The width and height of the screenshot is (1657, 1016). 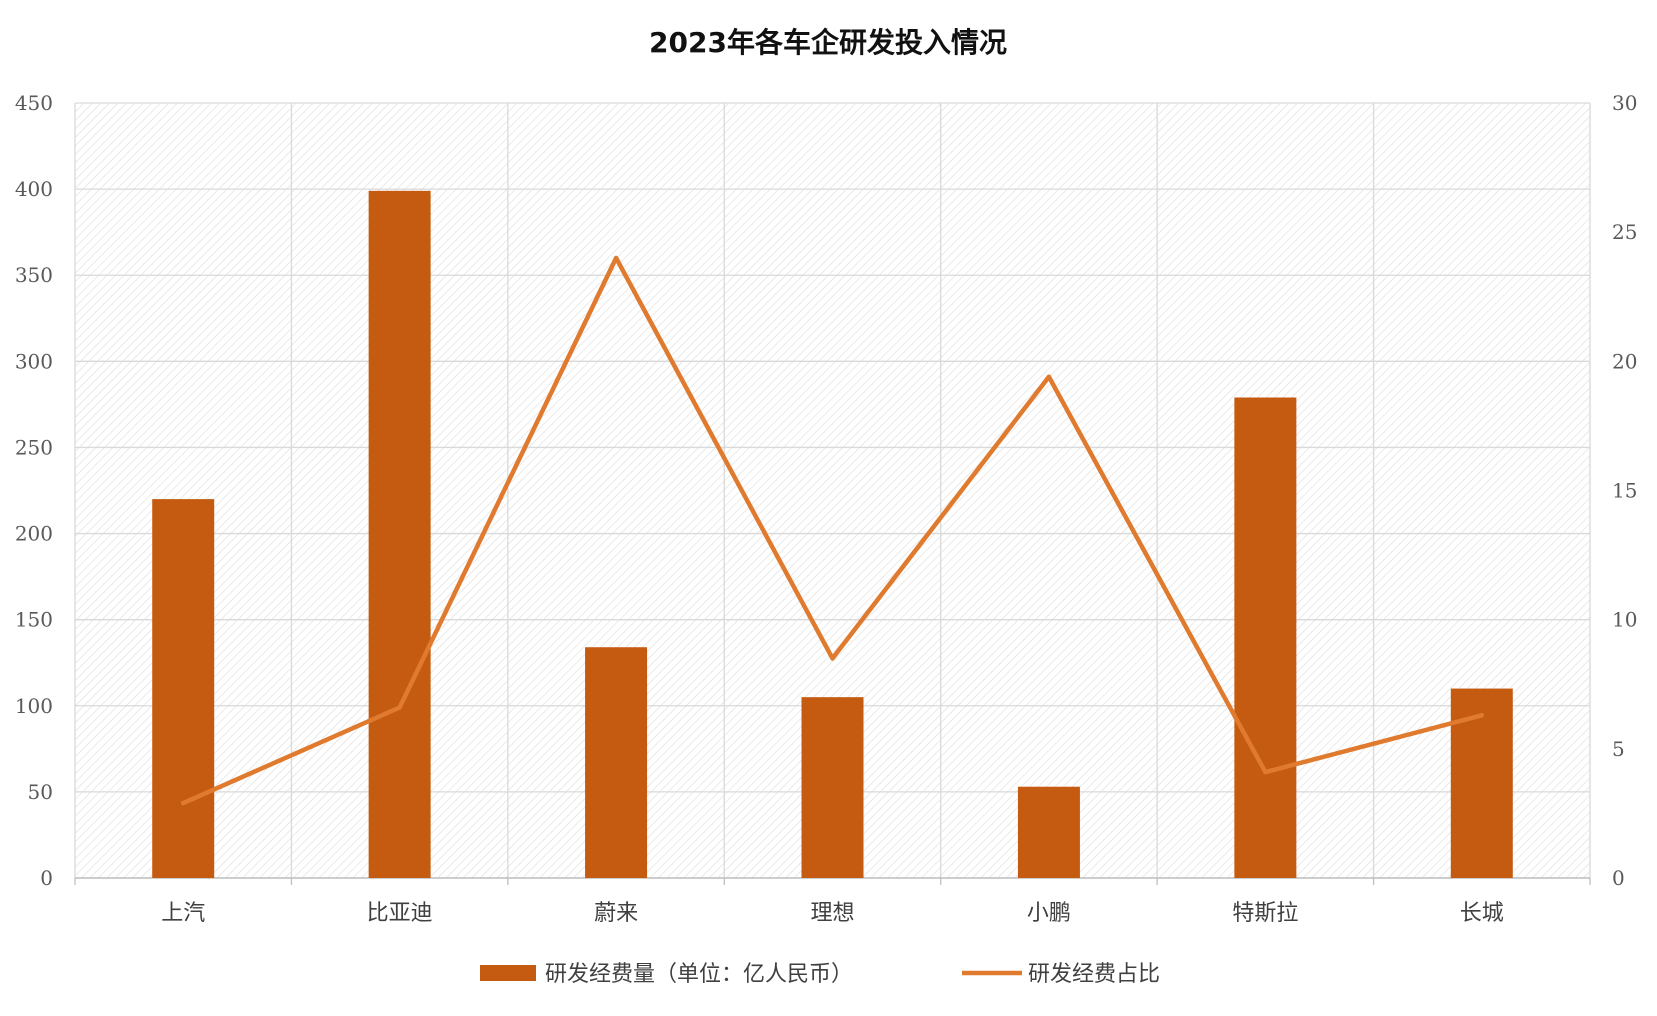 What do you see at coordinates (832, 913) in the screenshot?
I see `x-tick-label: 理想` at bounding box center [832, 913].